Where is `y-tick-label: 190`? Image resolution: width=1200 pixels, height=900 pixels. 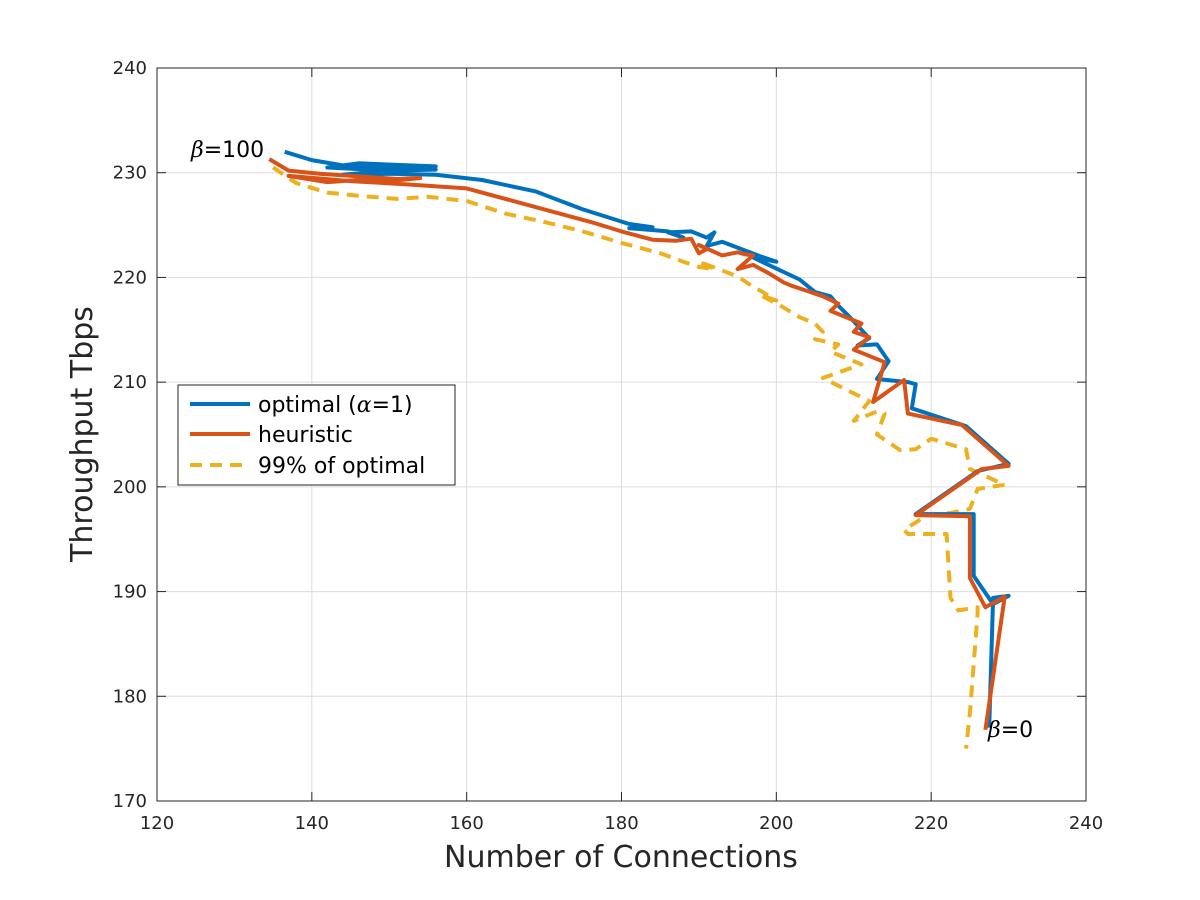
y-tick-label: 190 is located at coordinates (130, 592).